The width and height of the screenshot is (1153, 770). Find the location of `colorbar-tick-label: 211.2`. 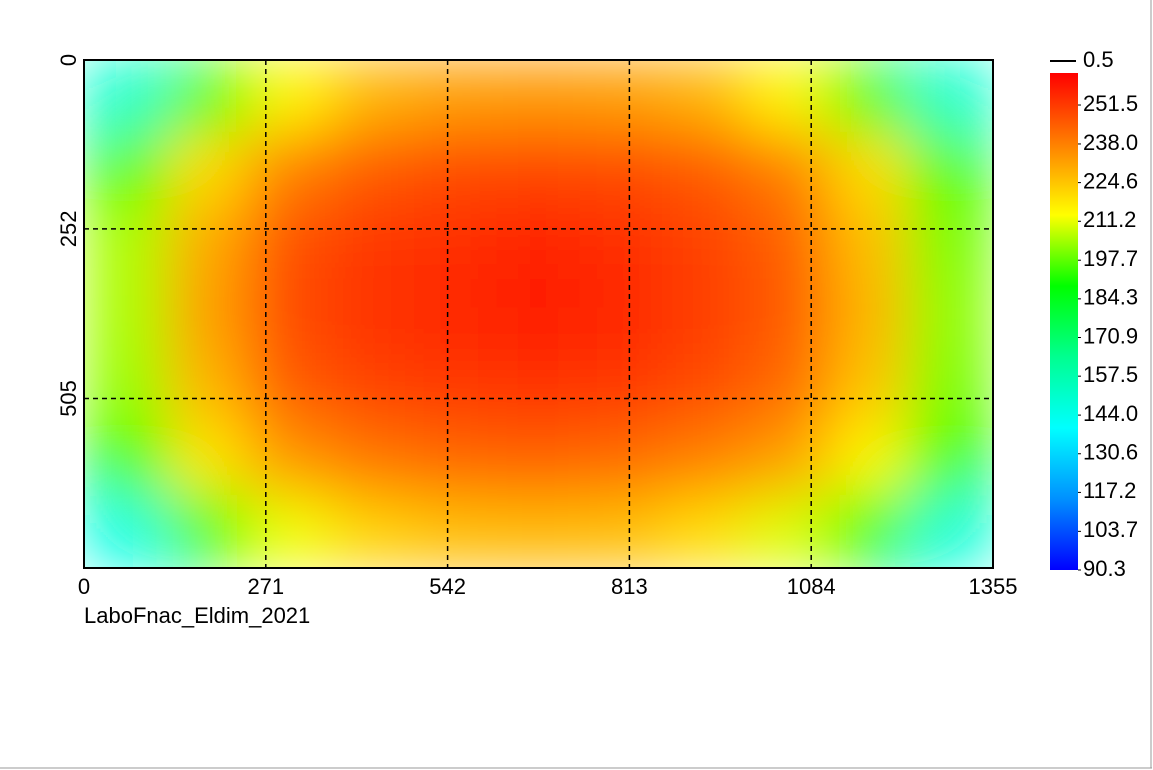

colorbar-tick-label: 211.2 is located at coordinates (1109, 219).